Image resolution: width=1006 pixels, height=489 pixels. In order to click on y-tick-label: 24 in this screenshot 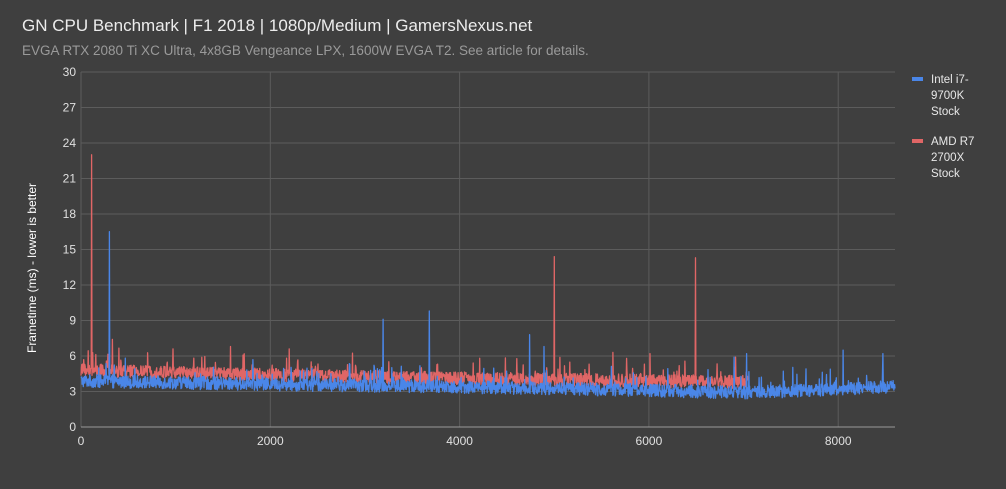, I will do `click(70, 143)`.